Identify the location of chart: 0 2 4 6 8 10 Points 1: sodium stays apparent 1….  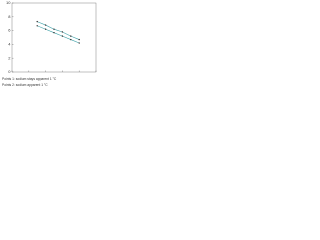
(49, 43).